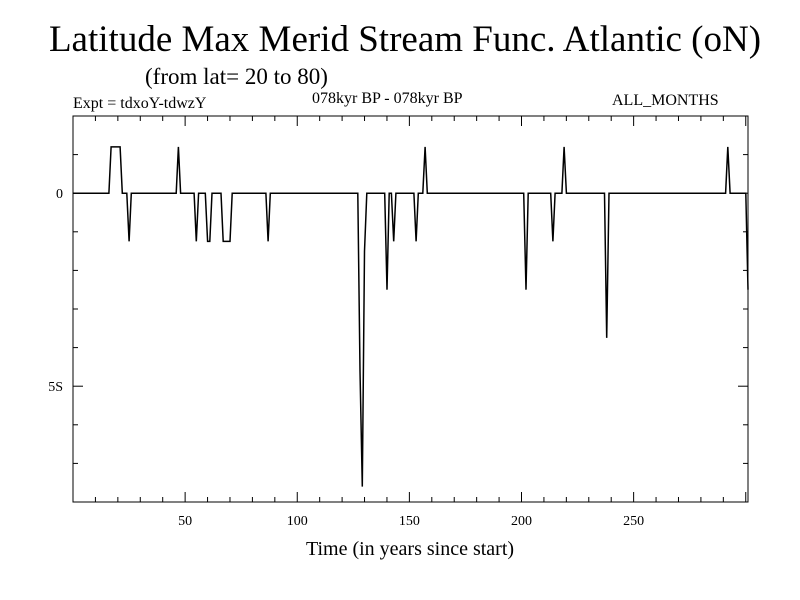 The height and width of the screenshot is (600, 800). What do you see at coordinates (297, 521) in the screenshot?
I see `x-tick-label: 100` at bounding box center [297, 521].